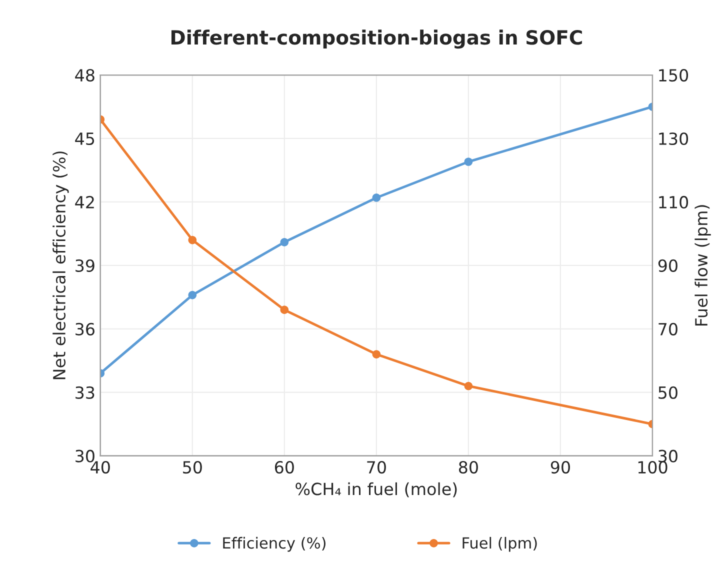 The width and height of the screenshot is (717, 577). I want to click on y2-axis-title: Fuel flow (lpm), so click(702, 265).